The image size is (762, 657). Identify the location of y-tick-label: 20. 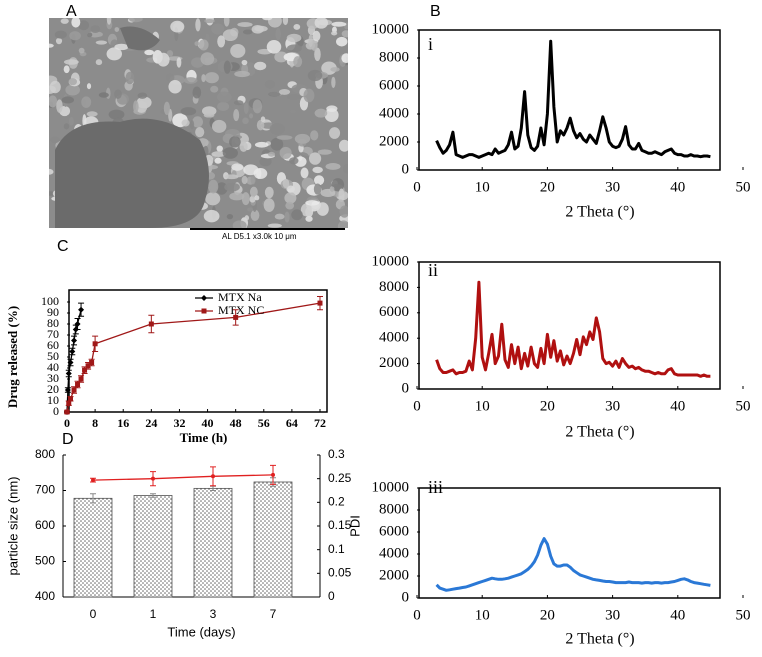
(53, 389).